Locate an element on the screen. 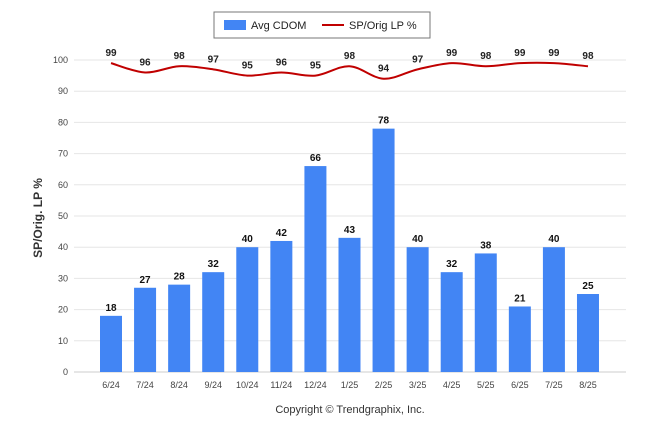 Image resolution: width=646 pixels, height=434 pixels. y-tick-label: 0 is located at coordinates (65, 372).